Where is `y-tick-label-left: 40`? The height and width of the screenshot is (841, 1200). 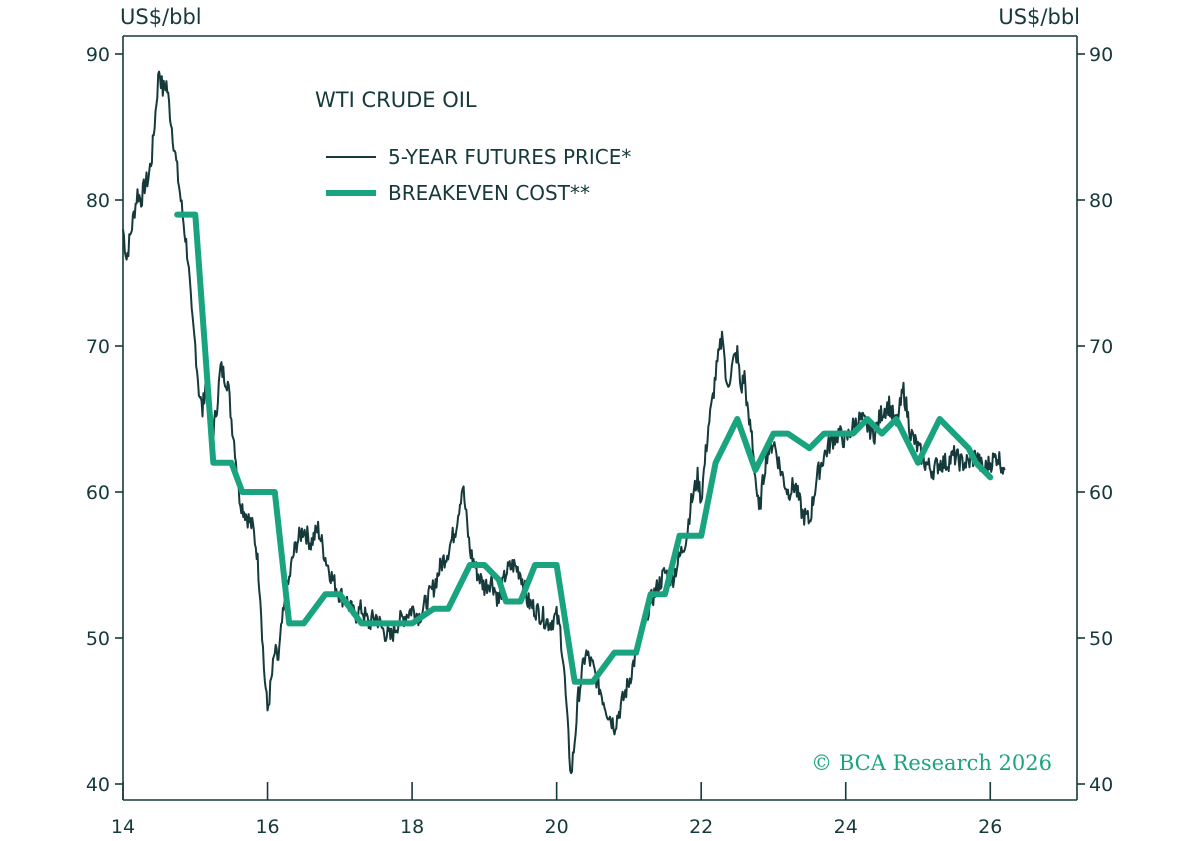
y-tick-label-left: 40 is located at coordinates (98, 785).